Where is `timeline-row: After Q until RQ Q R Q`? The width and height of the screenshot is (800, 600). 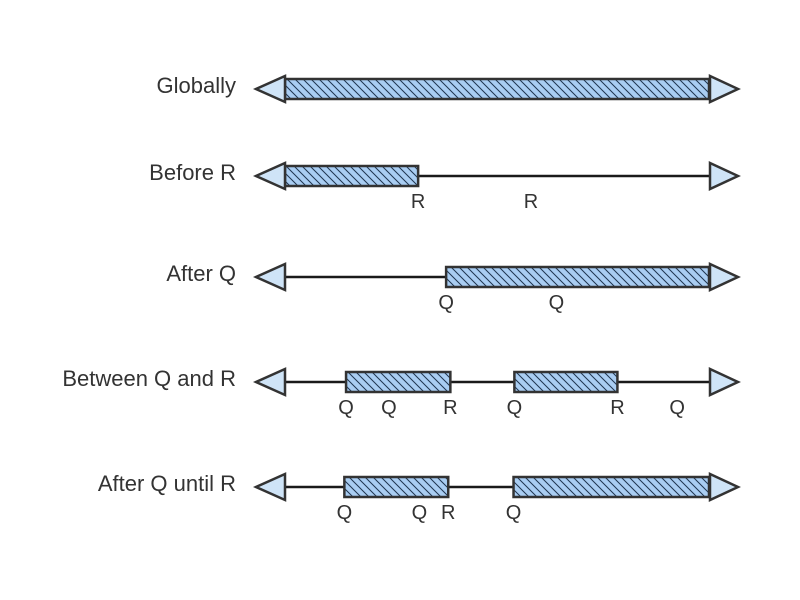
timeline-row: After Q until RQ Q R Q is located at coordinates (419, 497).